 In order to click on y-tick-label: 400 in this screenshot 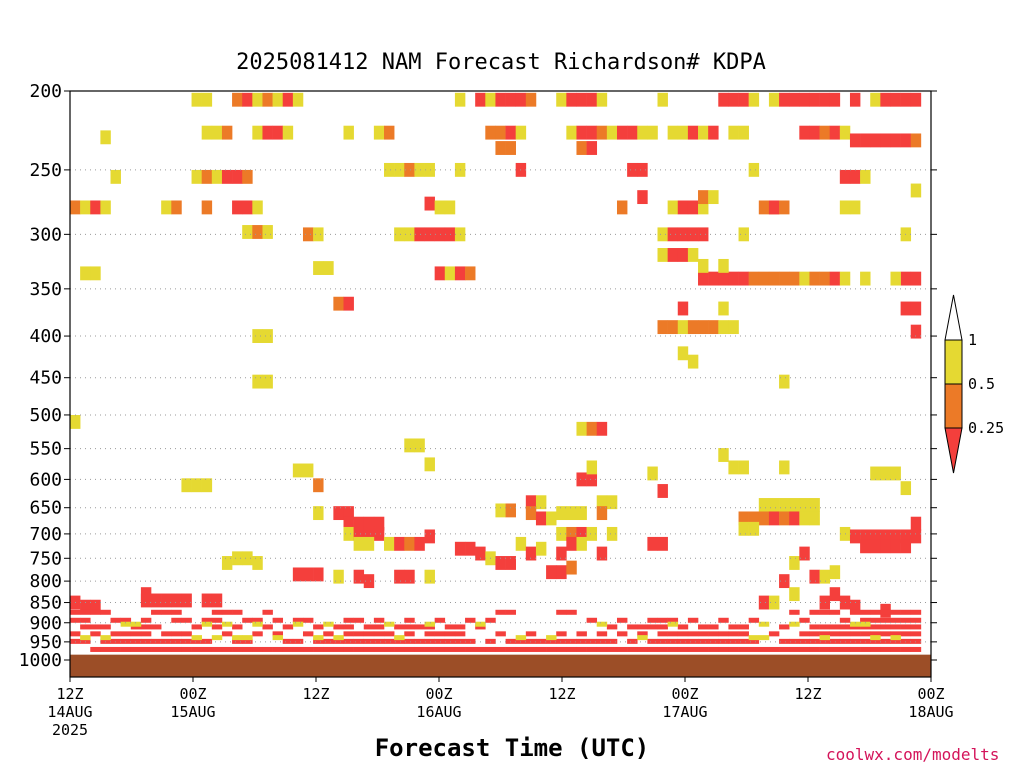, I will do `click(45, 336)`.